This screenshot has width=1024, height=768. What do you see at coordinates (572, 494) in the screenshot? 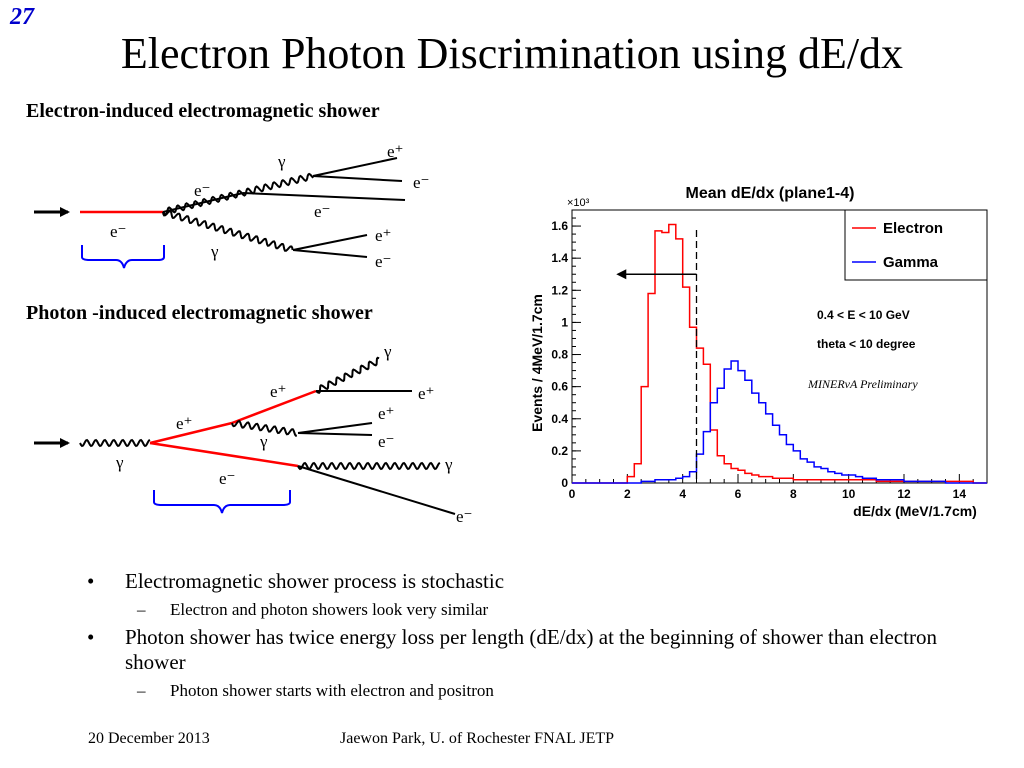
I see `x-tick-label: 0` at bounding box center [572, 494].